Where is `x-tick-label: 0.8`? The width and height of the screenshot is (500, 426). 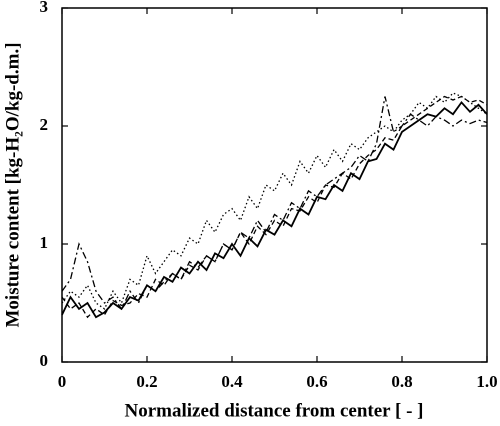
x-tick-label: 0.8 is located at coordinates (401, 381).